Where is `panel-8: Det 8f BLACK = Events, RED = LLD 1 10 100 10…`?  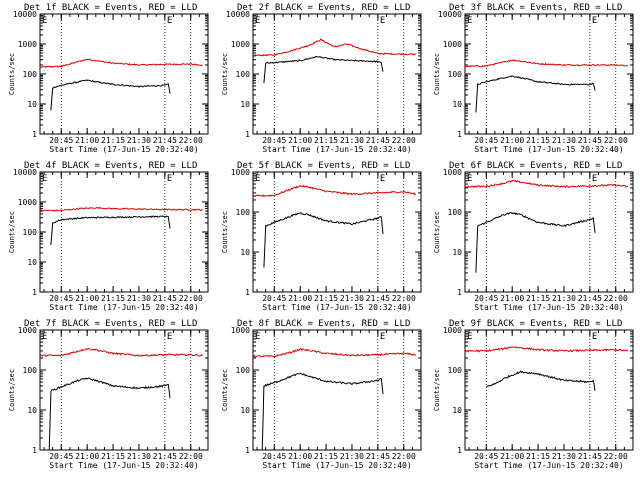 panel-8: Det 8f BLACK = Events, RED = LLD 1 10 100 10… is located at coordinates (321, 394).